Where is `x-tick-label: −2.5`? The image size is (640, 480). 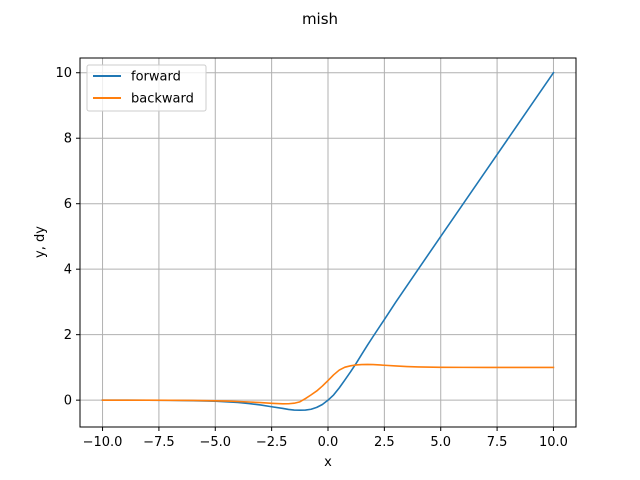 x-tick-label: −2.5 is located at coordinates (272, 442).